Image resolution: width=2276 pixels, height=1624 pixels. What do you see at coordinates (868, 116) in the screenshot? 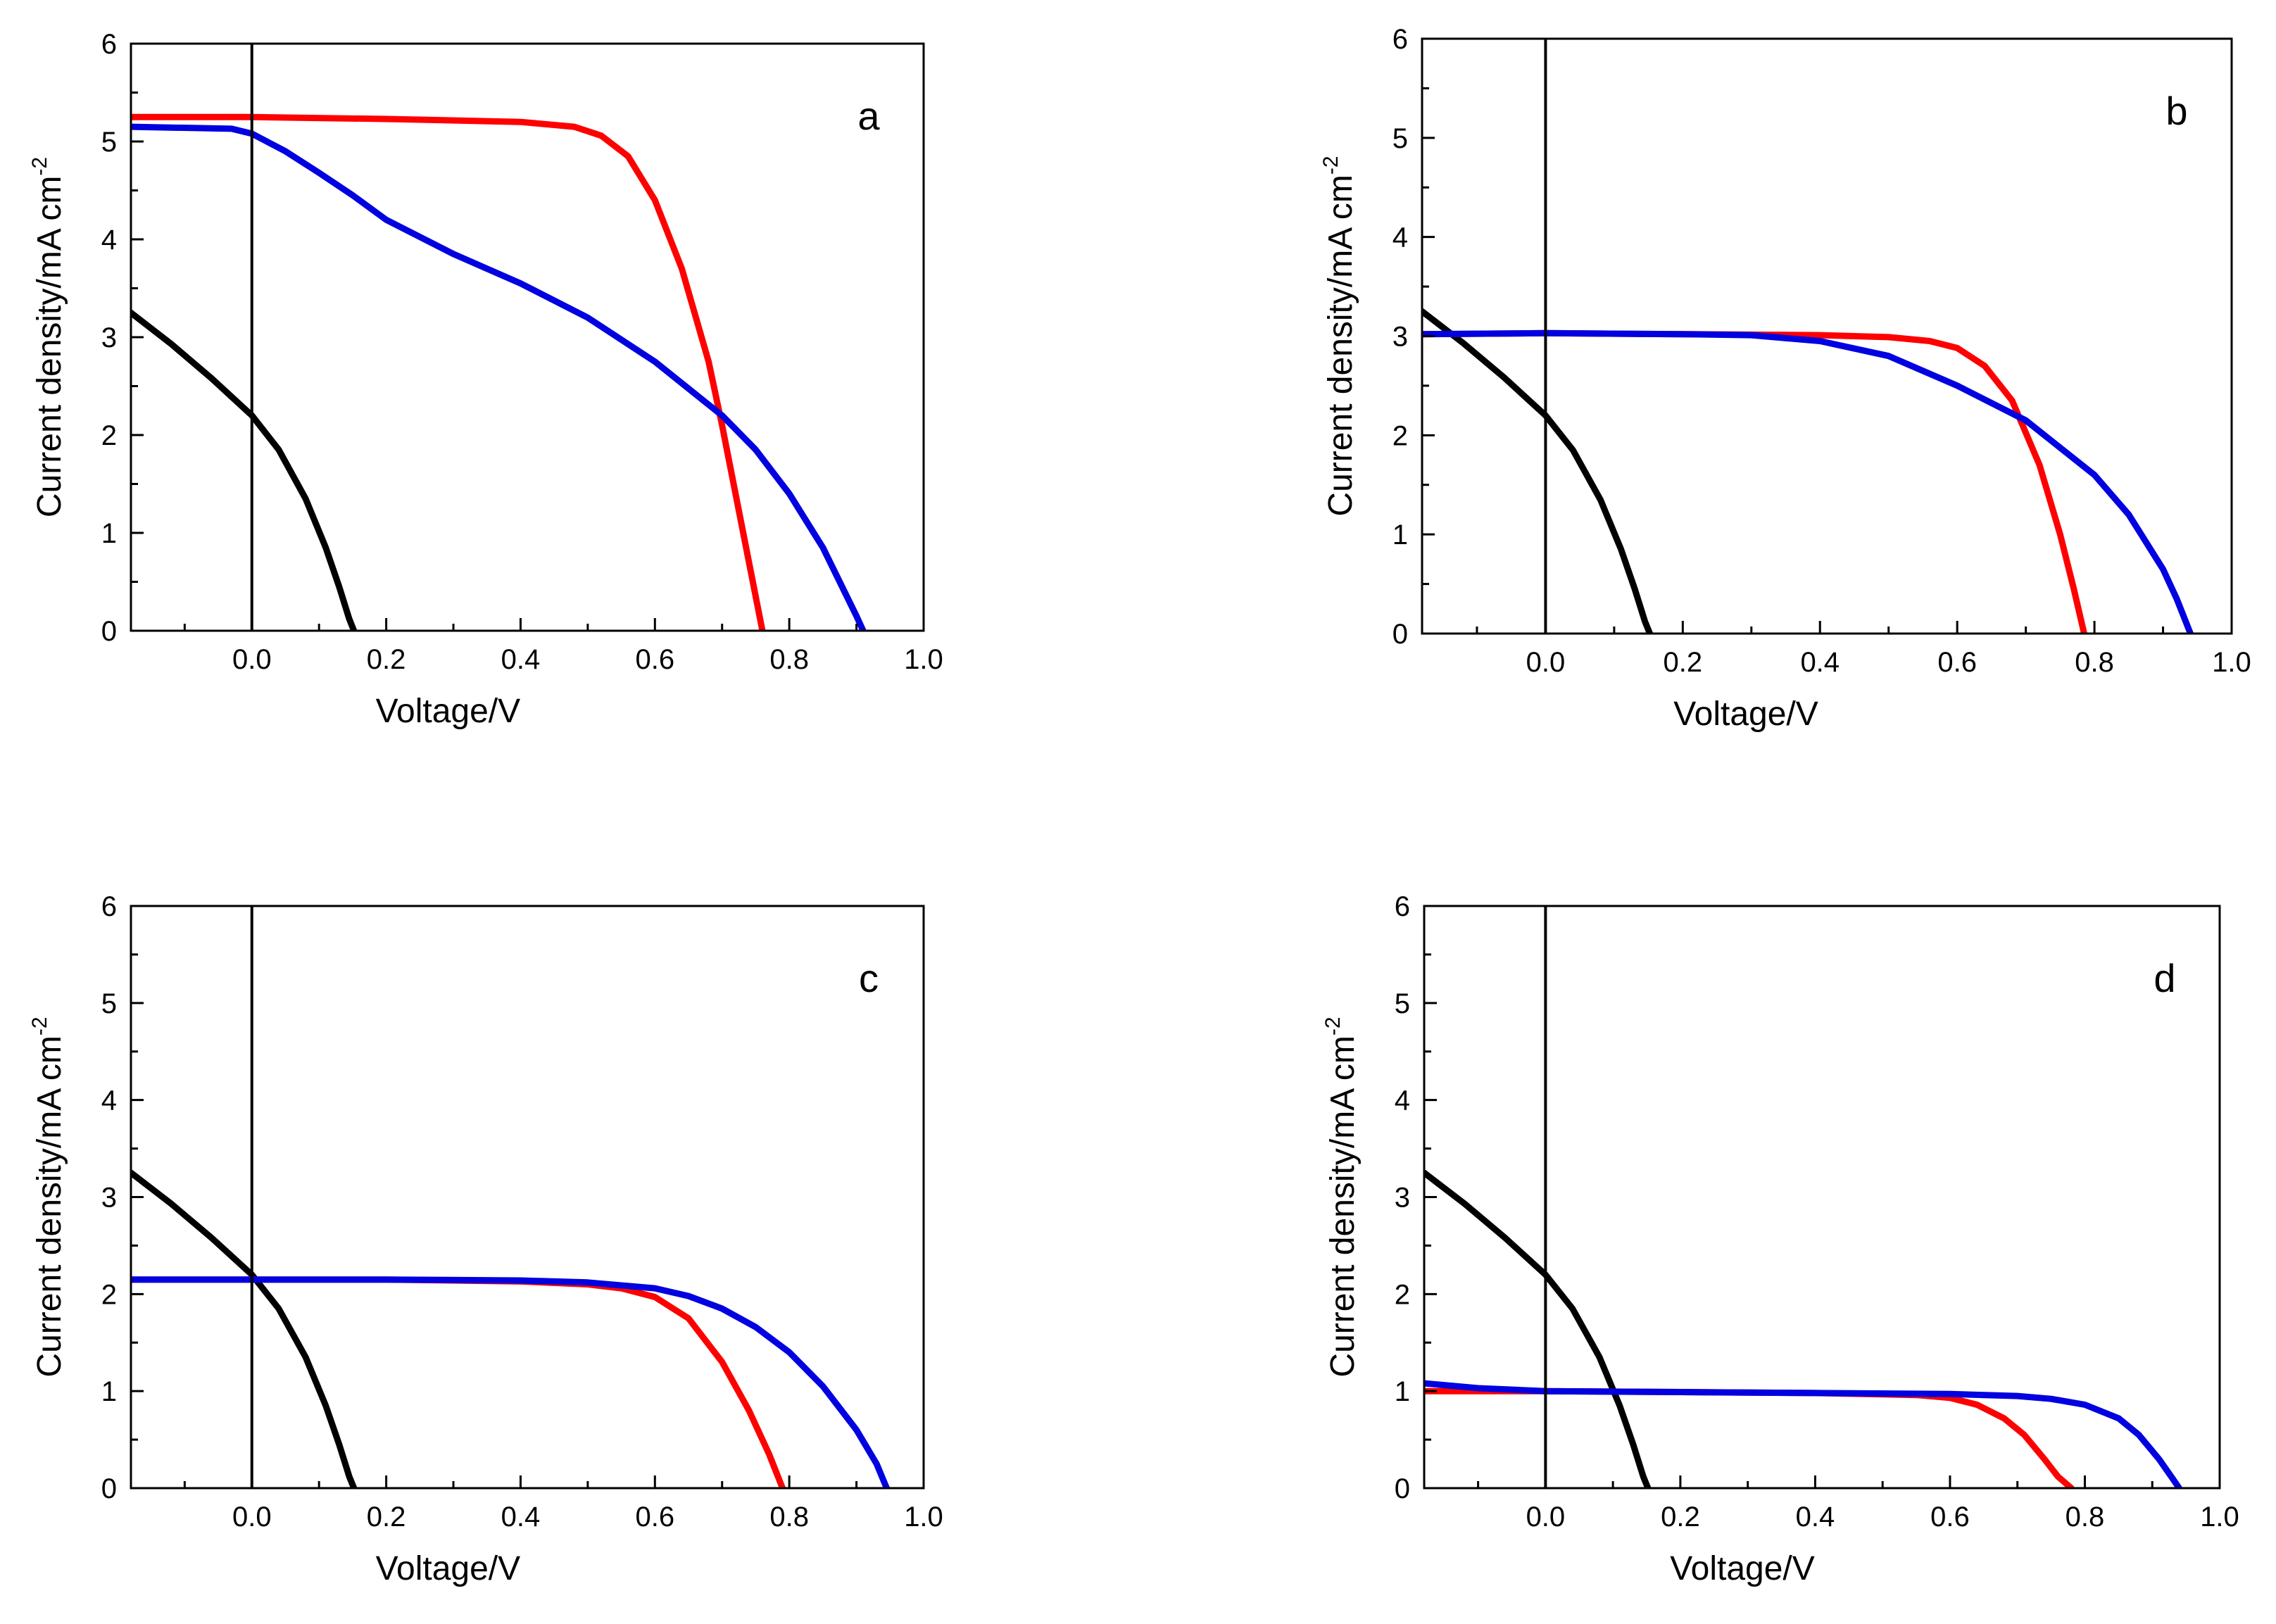
I see `panel-label: a` at bounding box center [868, 116].